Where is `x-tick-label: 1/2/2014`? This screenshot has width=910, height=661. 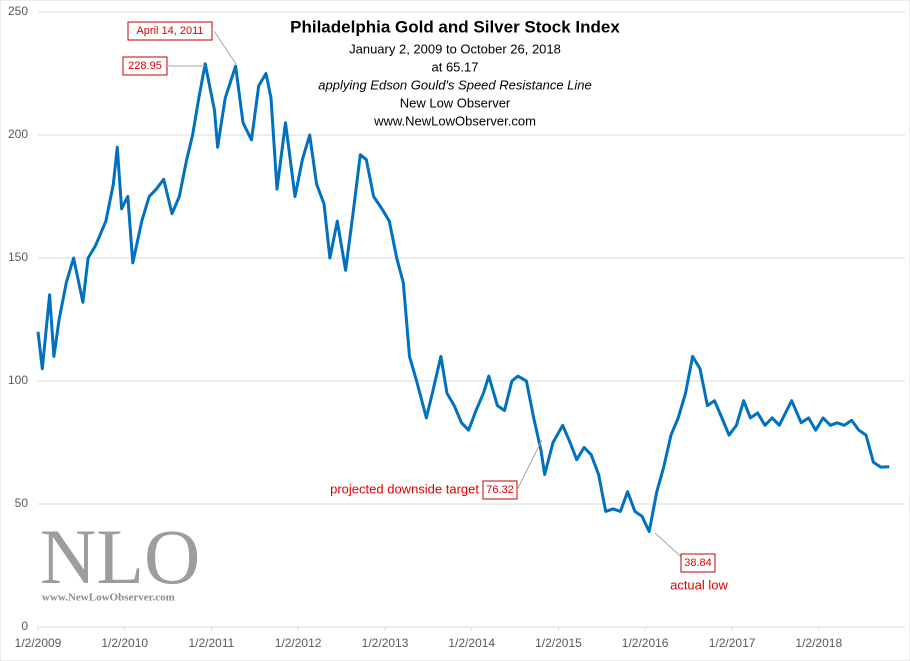 x-tick-label: 1/2/2014 is located at coordinates (471, 643).